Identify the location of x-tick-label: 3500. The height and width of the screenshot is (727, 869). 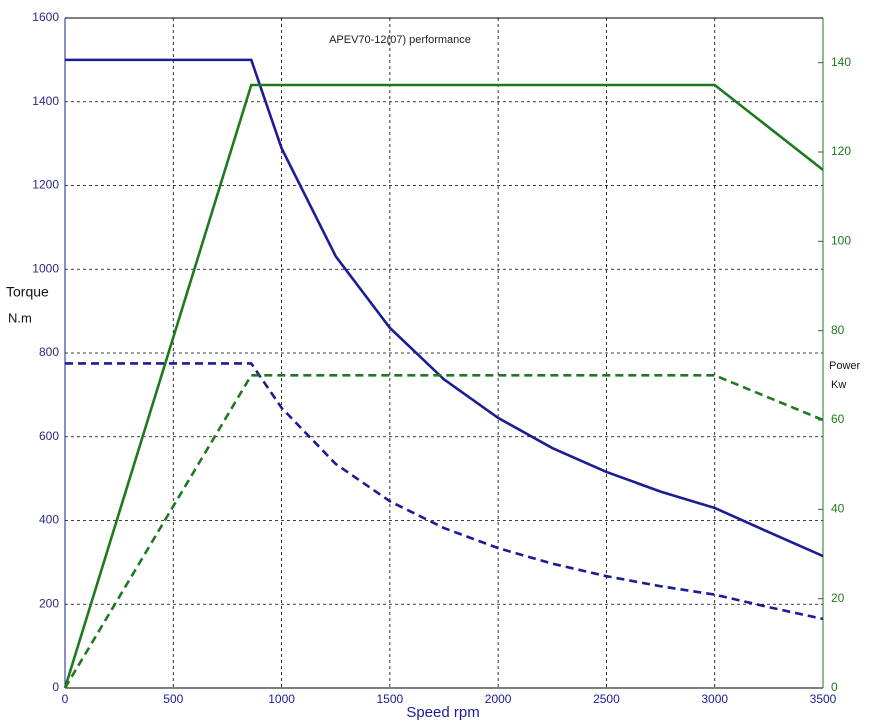
(823, 699).